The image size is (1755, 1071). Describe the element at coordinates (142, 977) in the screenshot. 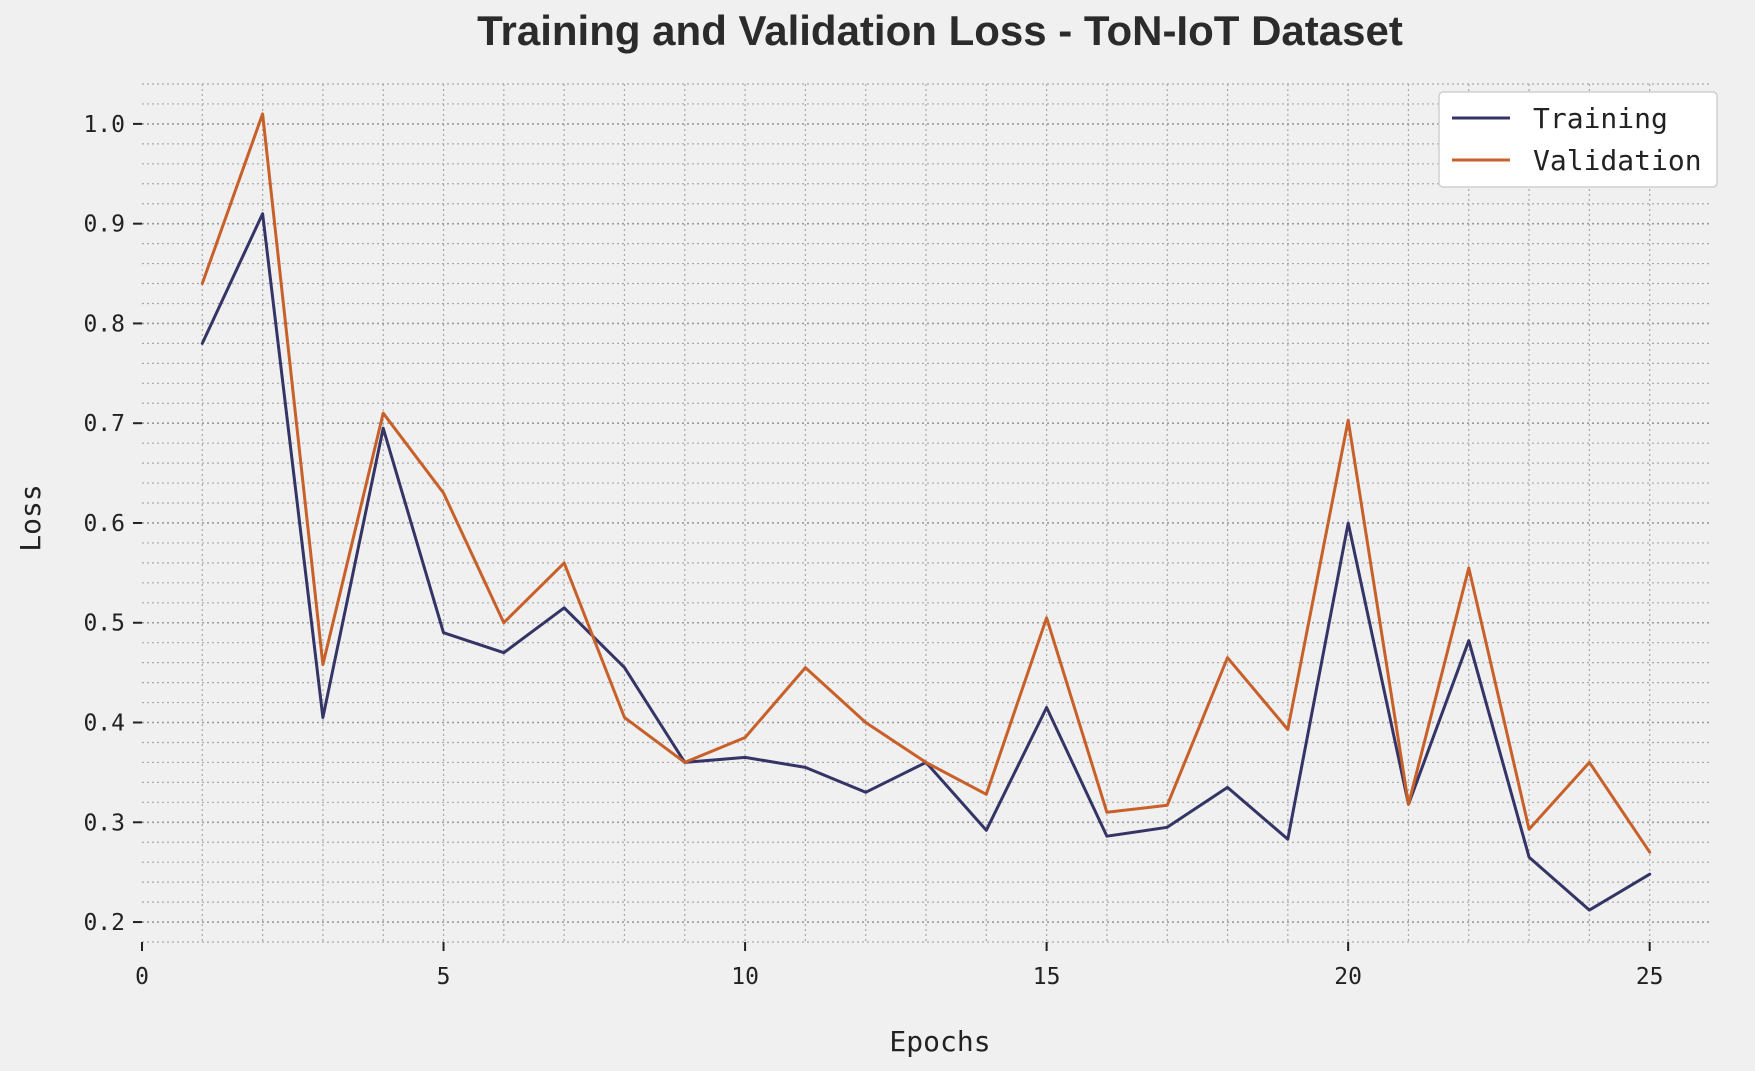

I see `x-tick-label: 0` at that location.